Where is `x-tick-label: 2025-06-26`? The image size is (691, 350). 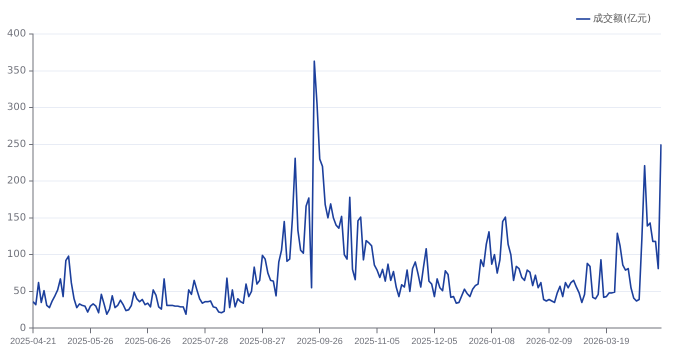 x-tick-label: 2025-06-26 is located at coordinates (147, 341).